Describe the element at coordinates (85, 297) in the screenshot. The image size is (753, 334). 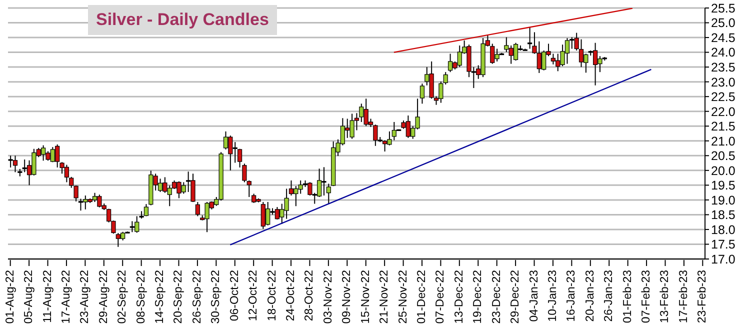
I see `x-tick-label: 23-Aug-22` at that location.